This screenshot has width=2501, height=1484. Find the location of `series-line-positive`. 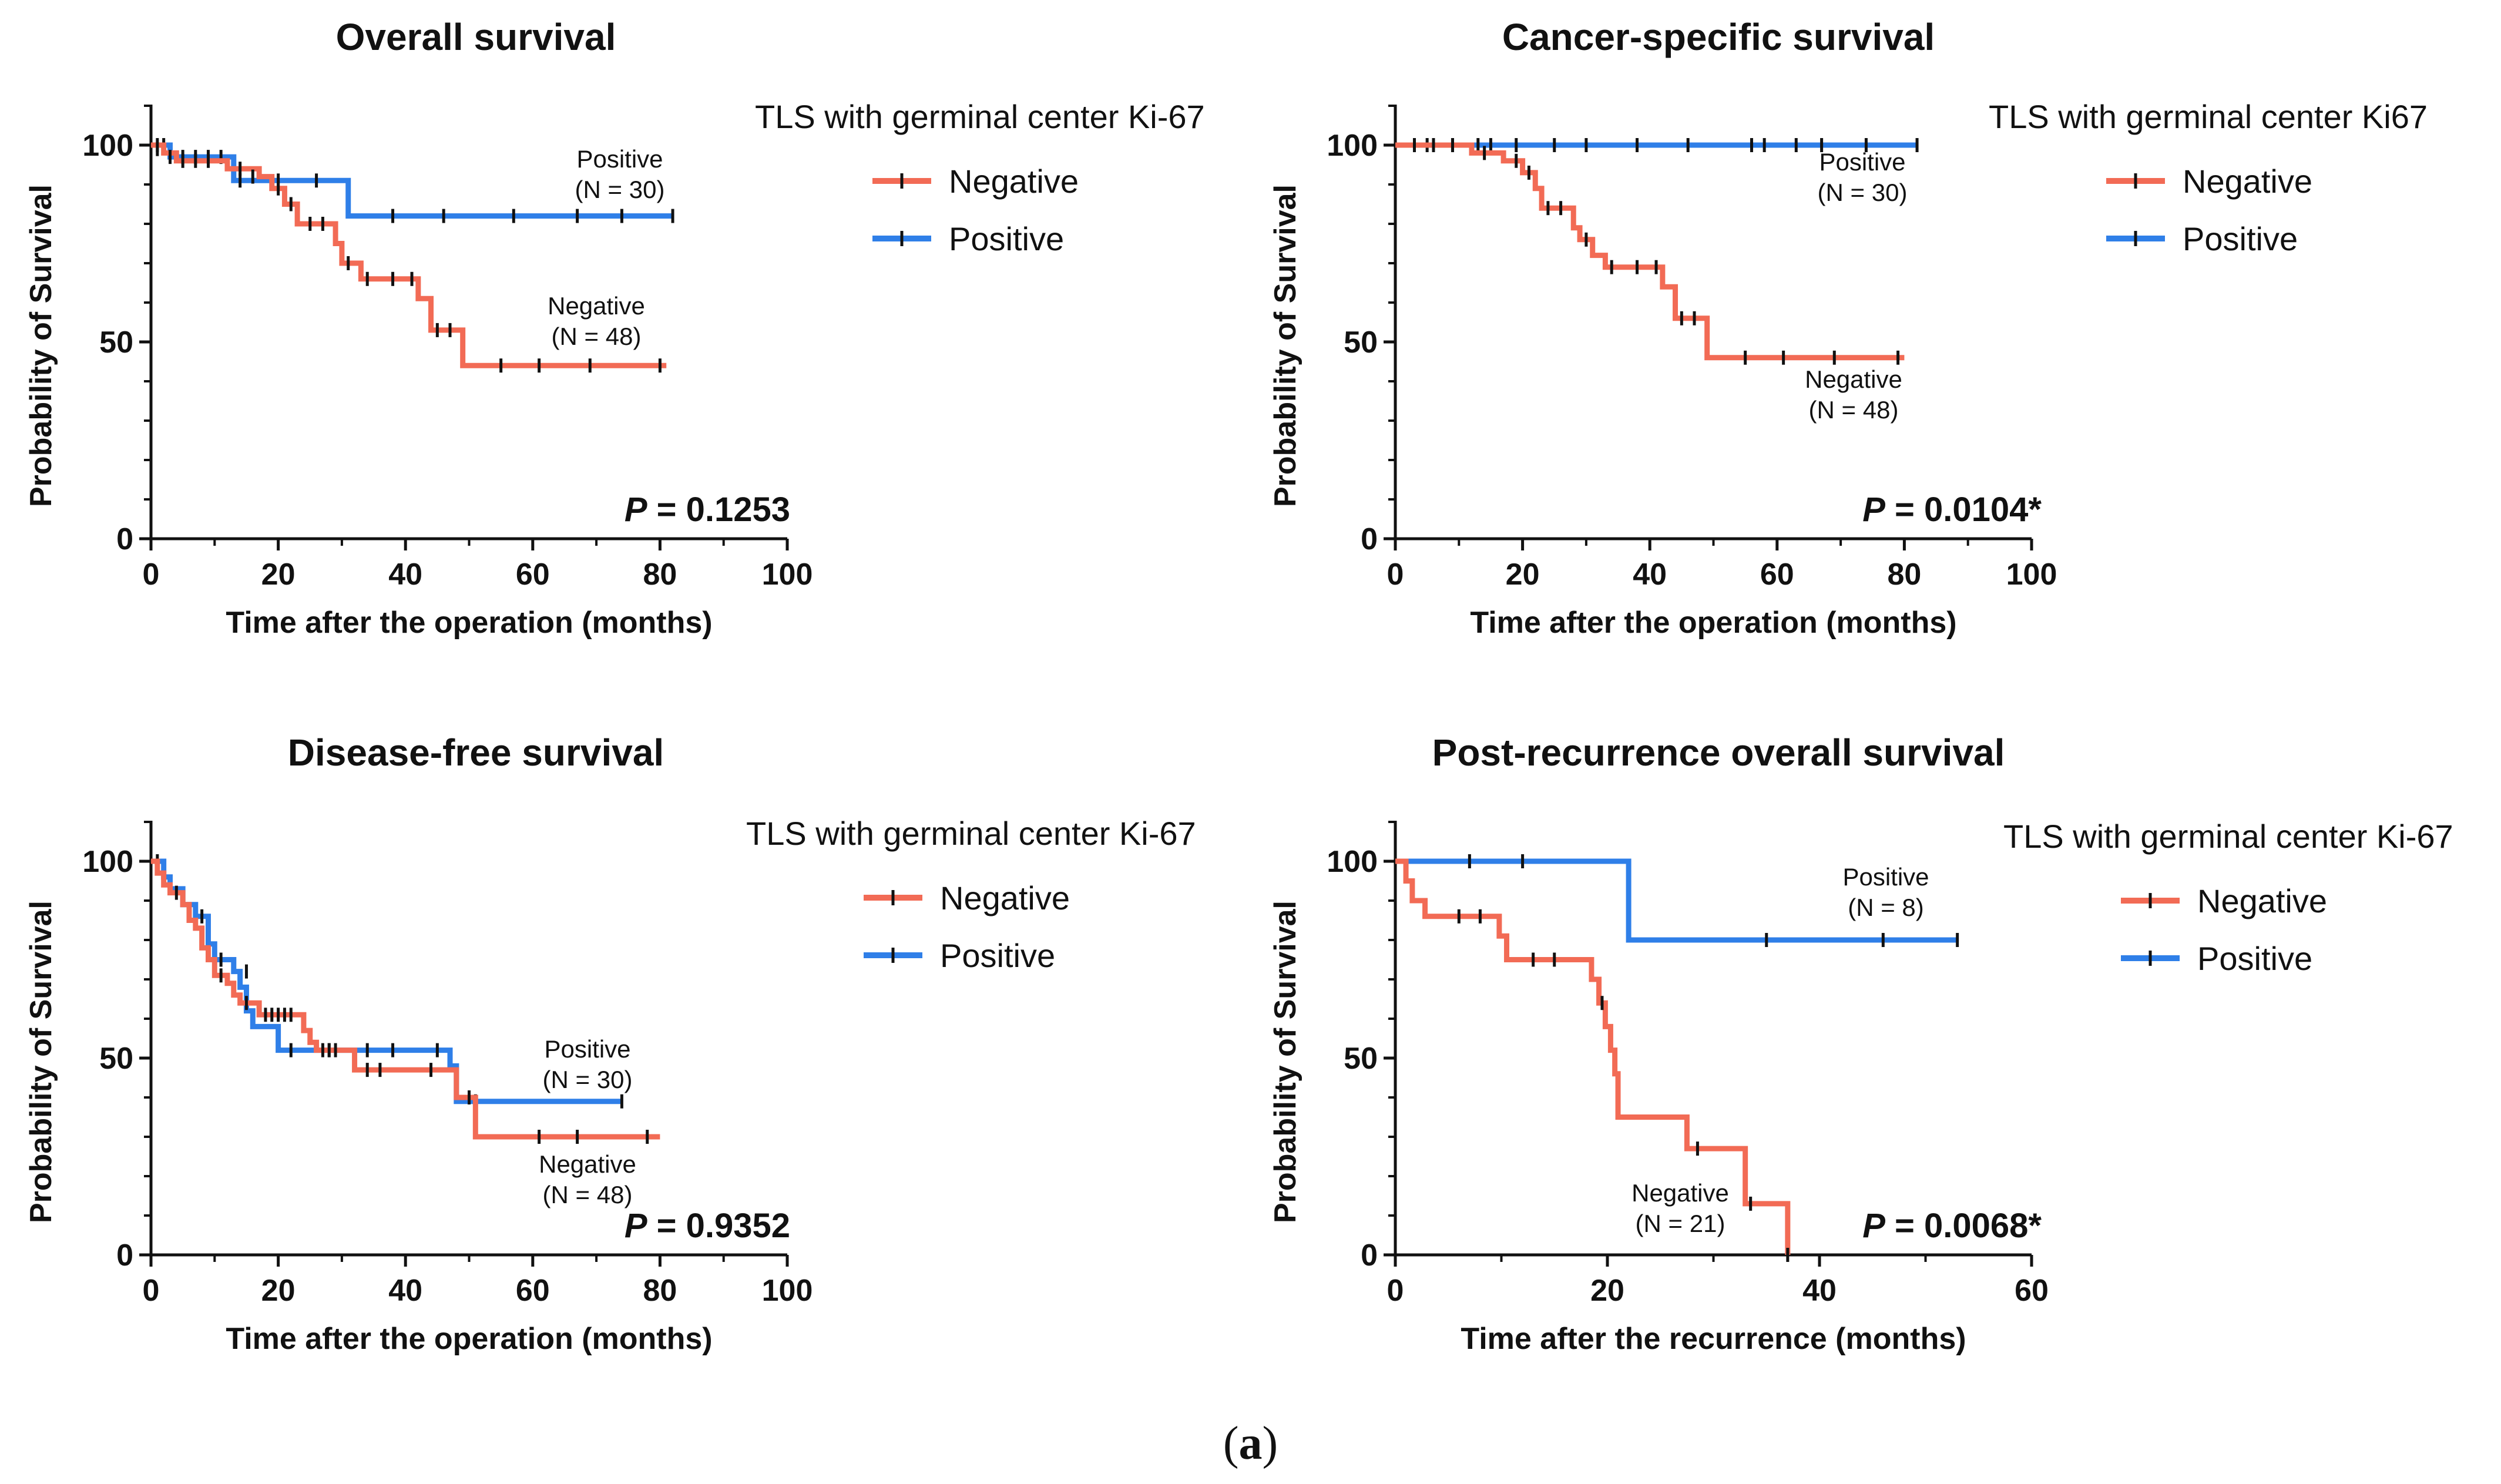

series-line-positive is located at coordinates (1676, 901).